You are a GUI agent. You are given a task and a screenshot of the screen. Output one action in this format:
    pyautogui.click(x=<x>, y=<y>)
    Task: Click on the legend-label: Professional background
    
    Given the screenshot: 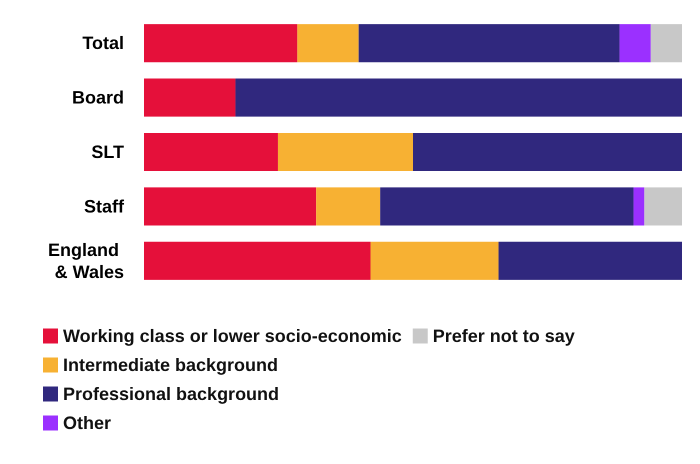 What is the action you would take?
    pyautogui.click(x=171, y=394)
    